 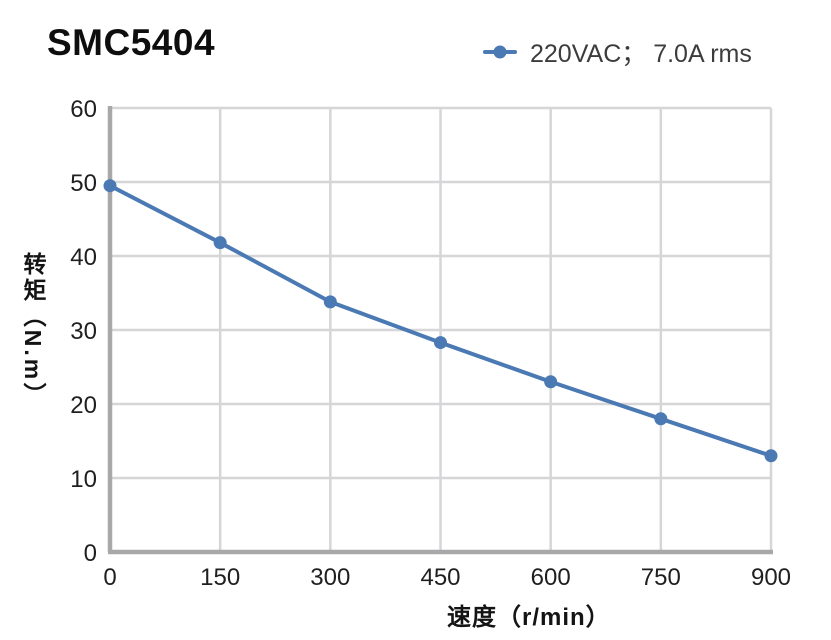 What do you see at coordinates (83, 405) in the screenshot?
I see `y-tick-label: 20` at bounding box center [83, 405].